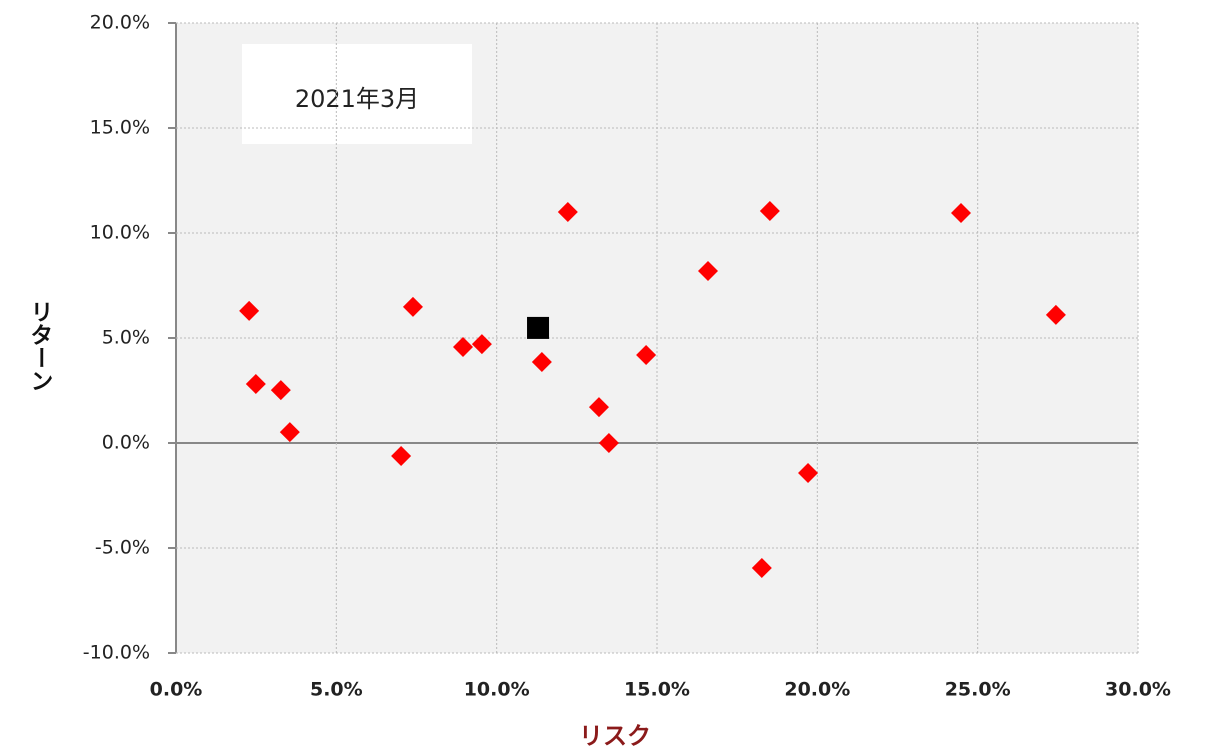 This screenshot has width=1205, height=754. I want to click on x-tick-label: 30.0%, so click(1138, 690).